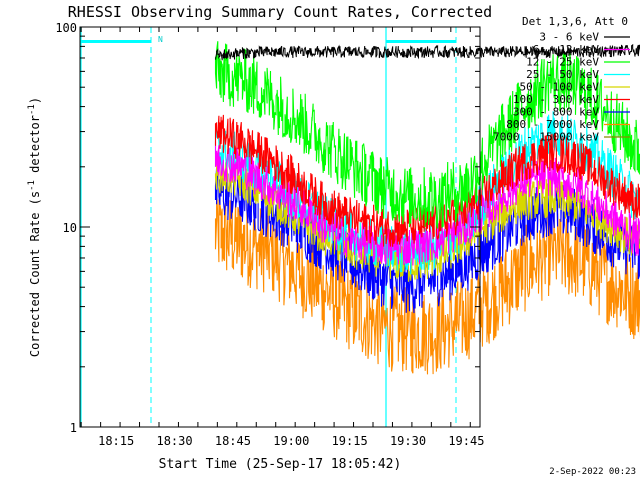  What do you see at coordinates (291, 441) in the screenshot?
I see `x-tick-label: 19:00` at bounding box center [291, 441].